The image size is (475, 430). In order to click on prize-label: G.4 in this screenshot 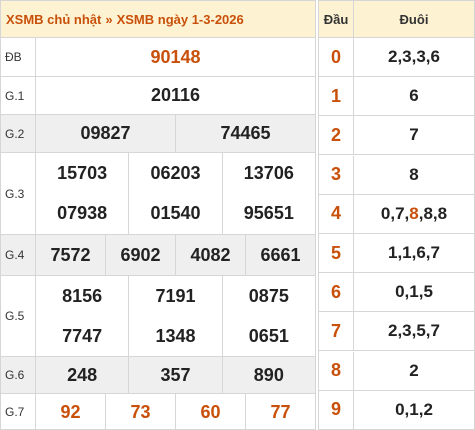, I will do `click(18, 255)`.